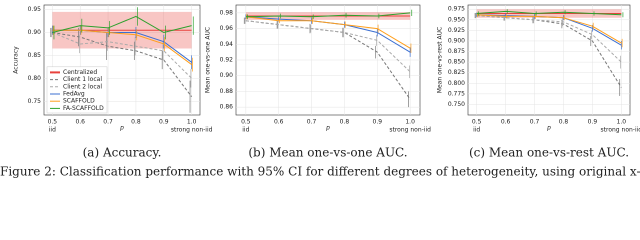 The image size is (640, 240). What do you see at coordinates (79, 101) in the screenshot?
I see `legend-label: SCAFFOLD` at bounding box center [79, 101].